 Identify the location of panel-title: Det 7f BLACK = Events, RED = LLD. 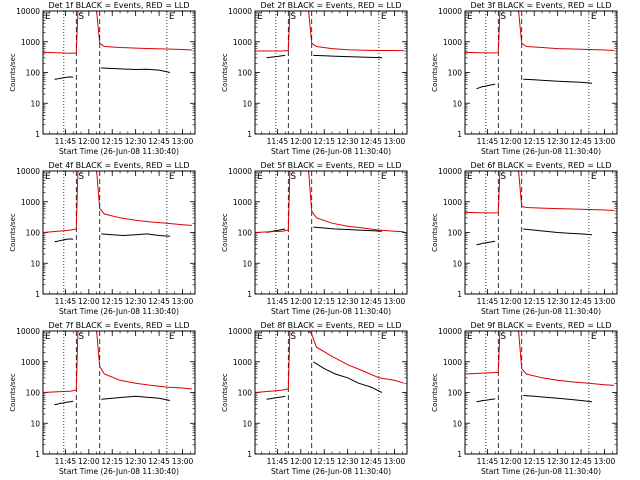
(118, 325).